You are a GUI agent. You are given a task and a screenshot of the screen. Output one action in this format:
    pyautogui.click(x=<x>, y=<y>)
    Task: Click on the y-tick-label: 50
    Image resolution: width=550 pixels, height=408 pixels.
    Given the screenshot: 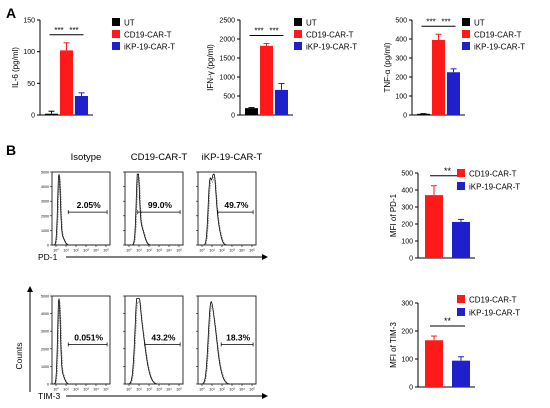 What is the action you would take?
    pyautogui.click(x=31, y=84)
    